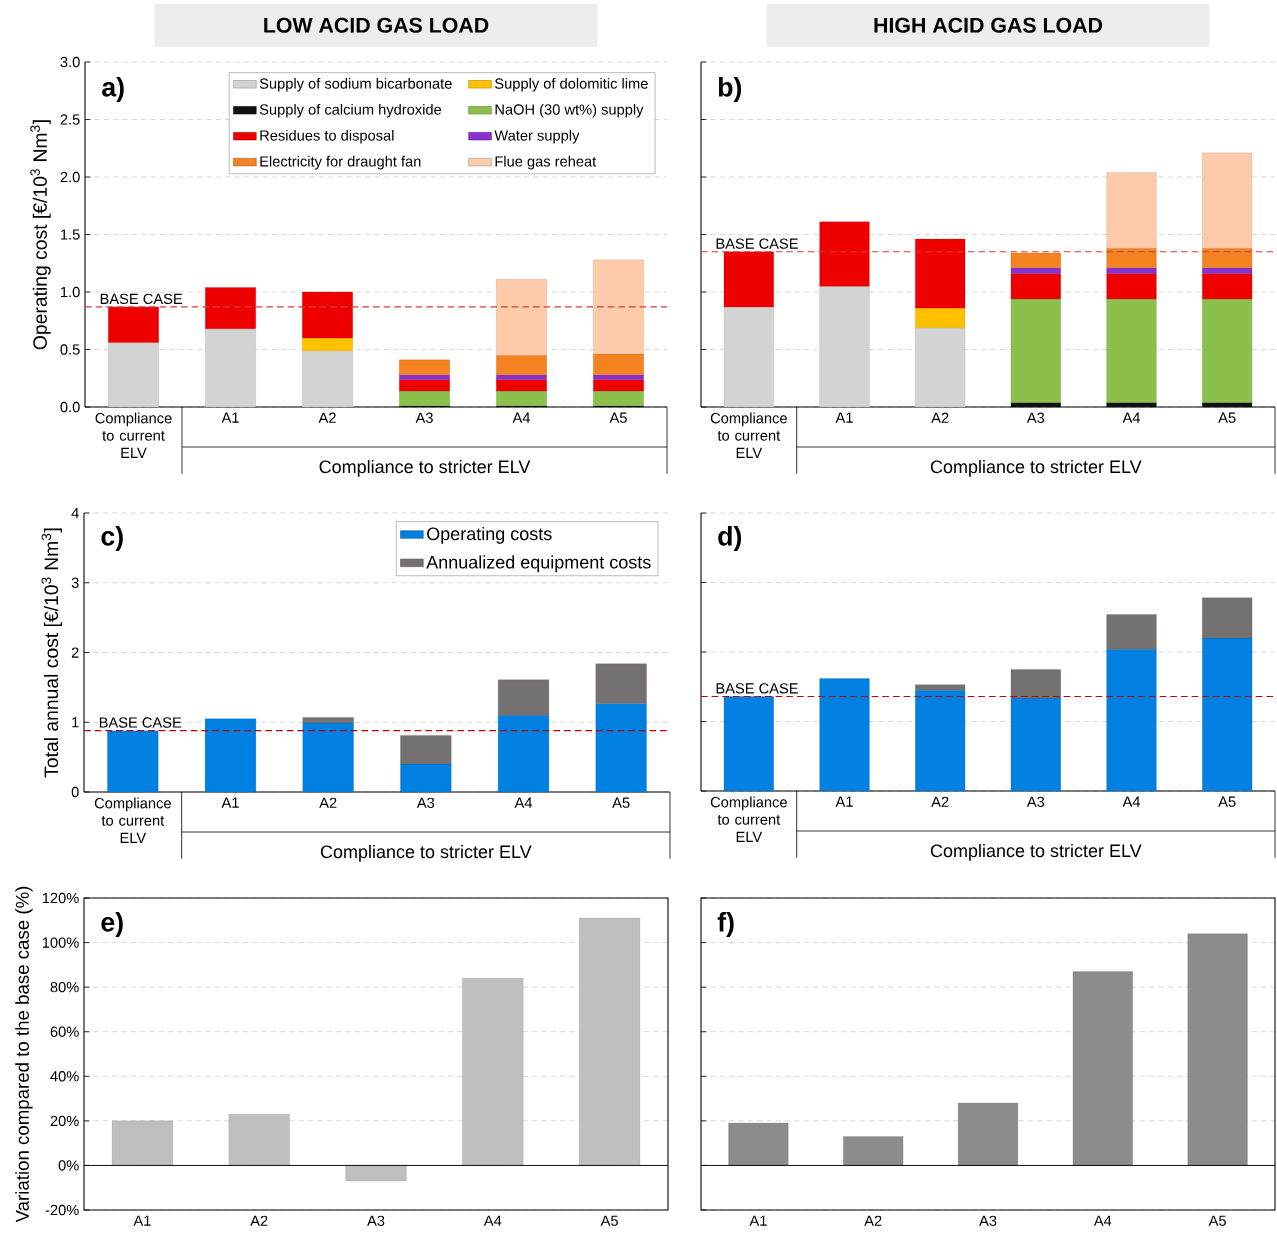  Describe the element at coordinates (988, 25) in the screenshot. I see `chart-title: HIGH ACID GAS LOAD` at that location.